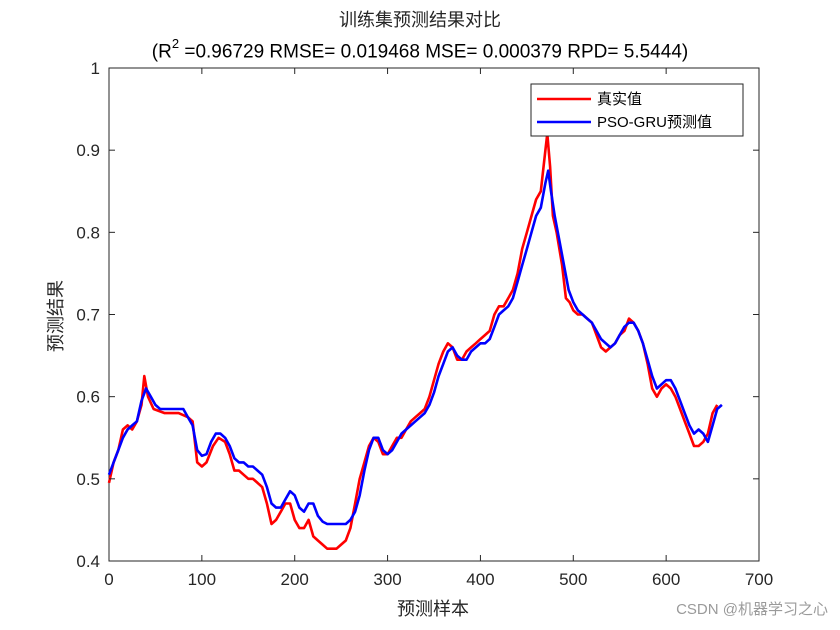 This screenshot has height=630, width=840. Describe the element at coordinates (88, 397) in the screenshot. I see `y-tick-label: 0.6` at that location.